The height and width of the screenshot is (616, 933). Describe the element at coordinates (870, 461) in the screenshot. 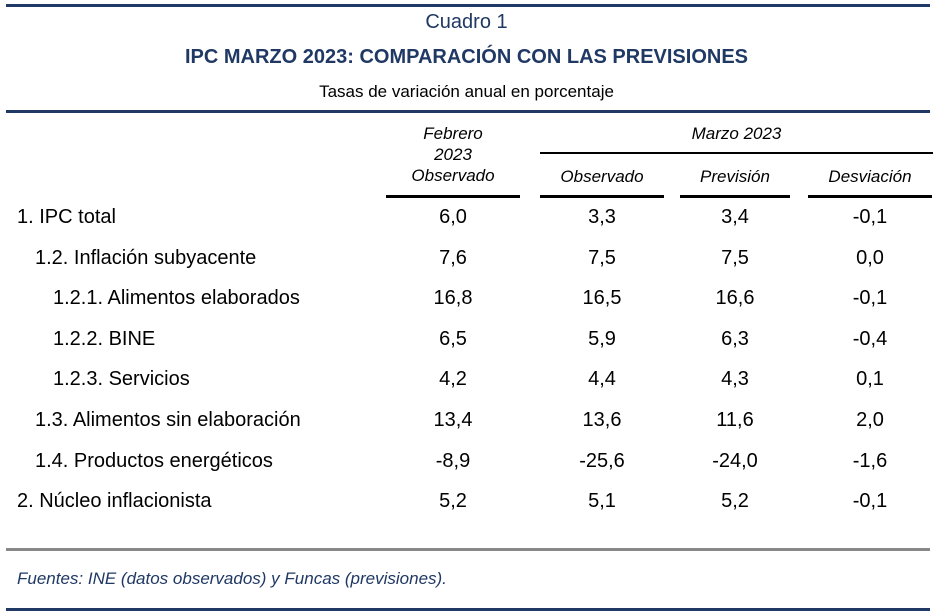

I see `table-cell: -1,6` at that location.